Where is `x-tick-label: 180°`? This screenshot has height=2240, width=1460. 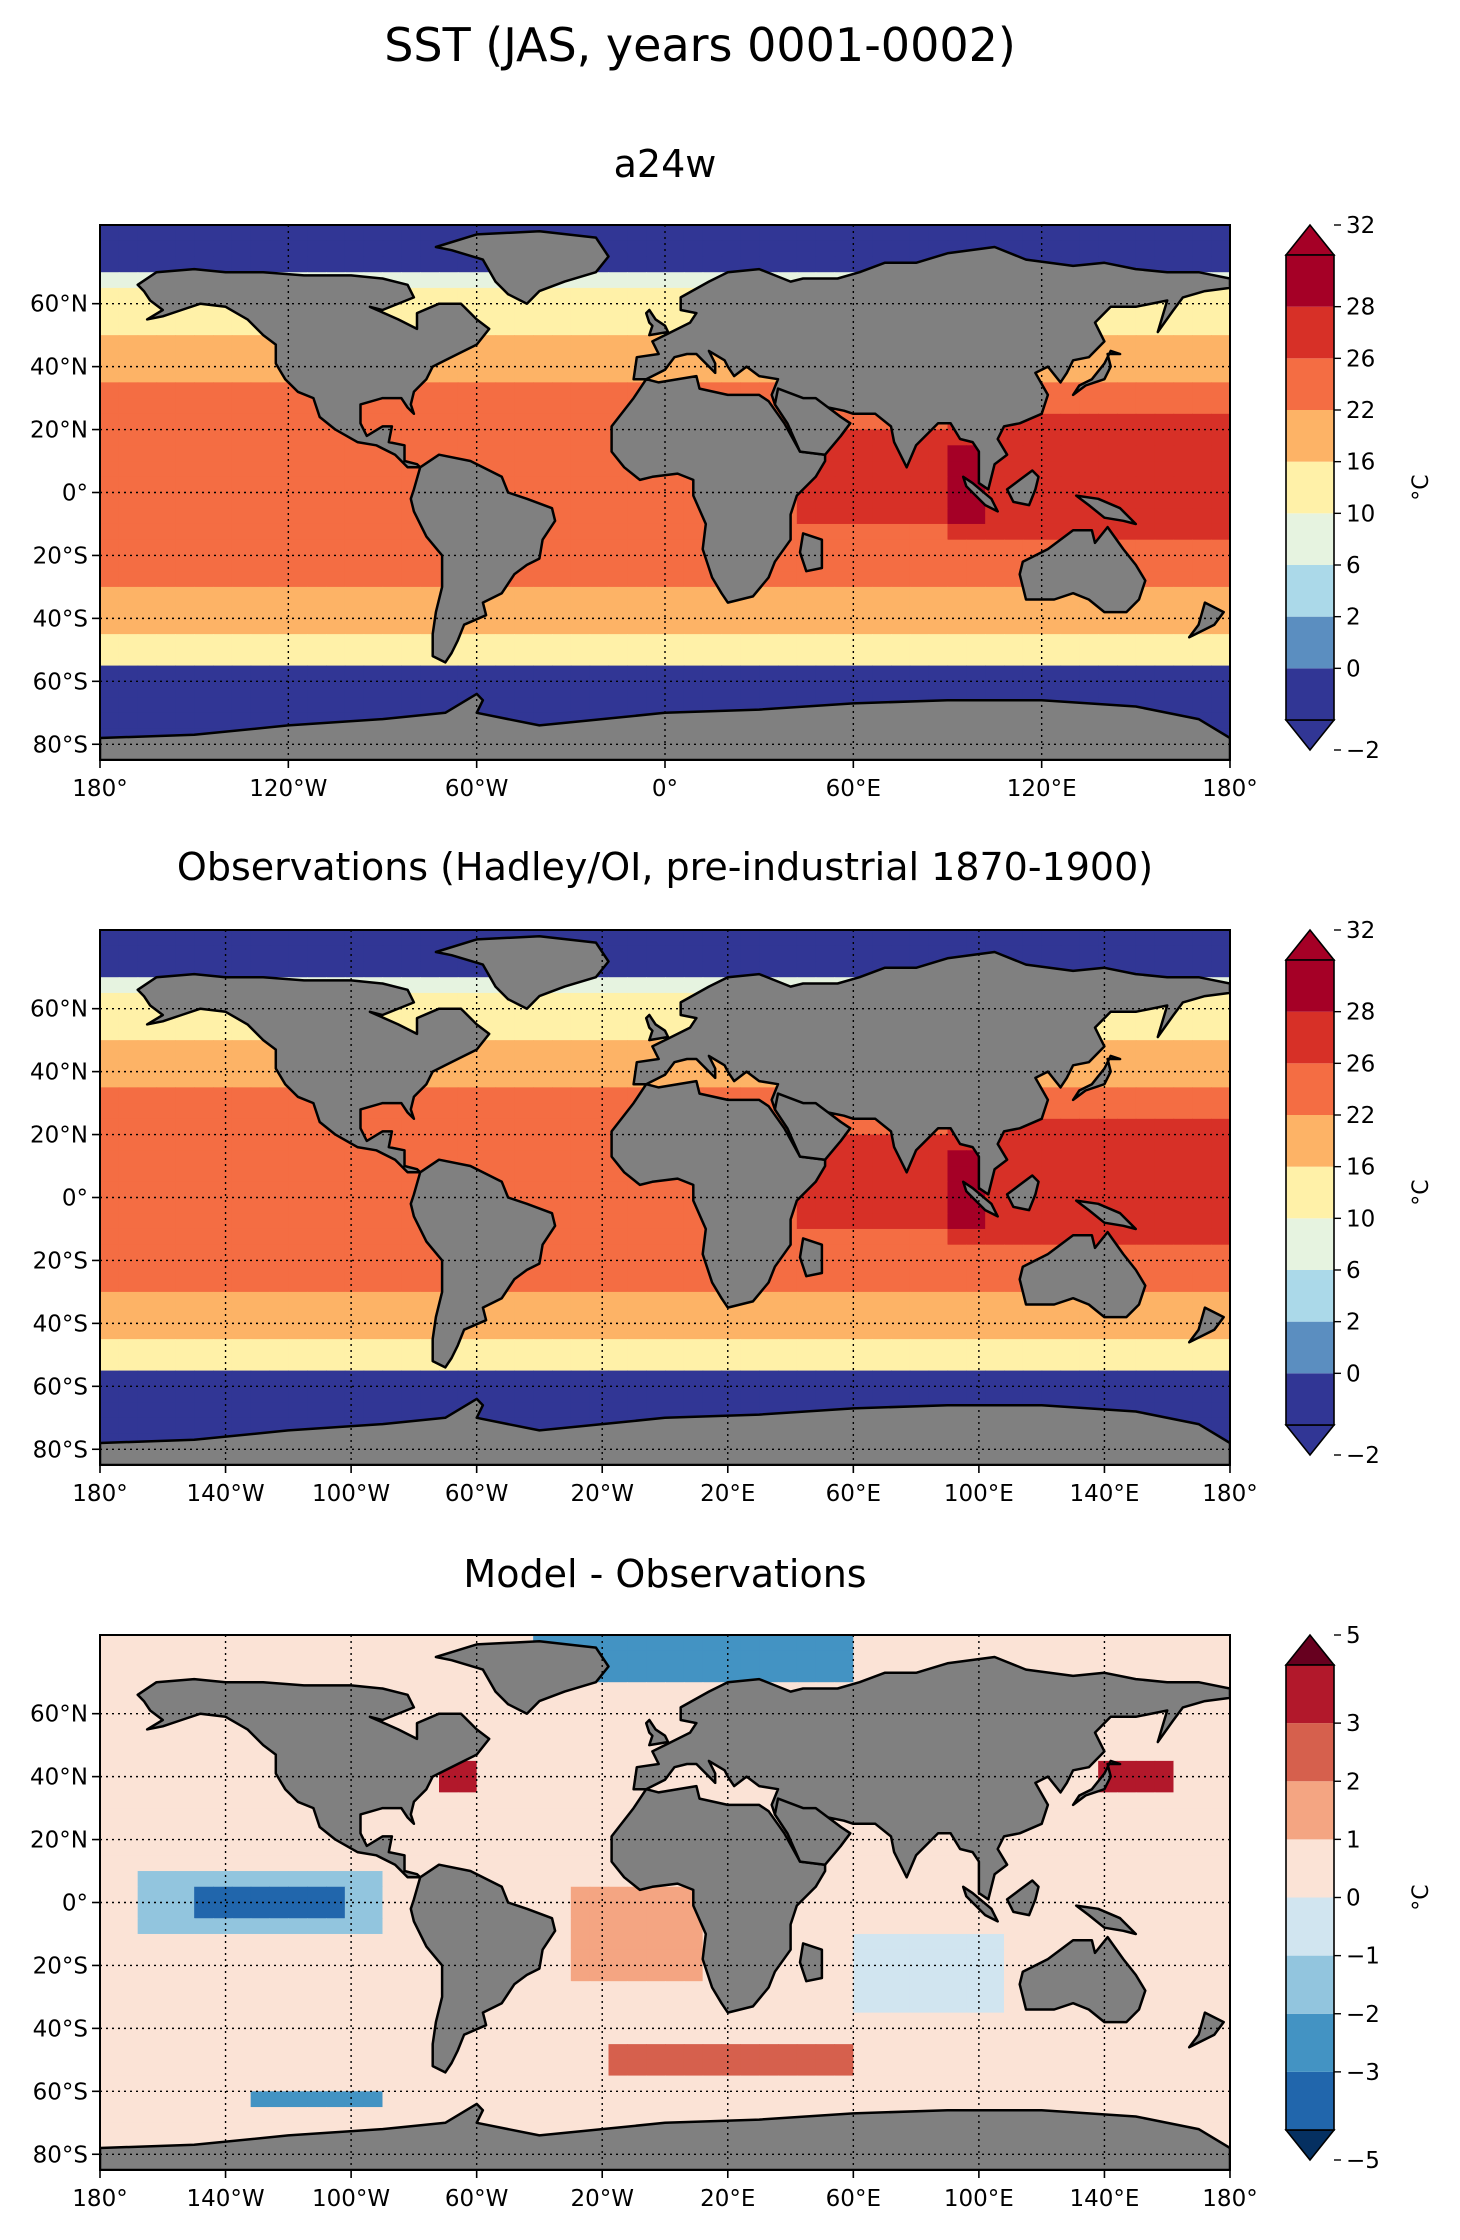
x-tick-label: 180° is located at coordinates (99, 789).